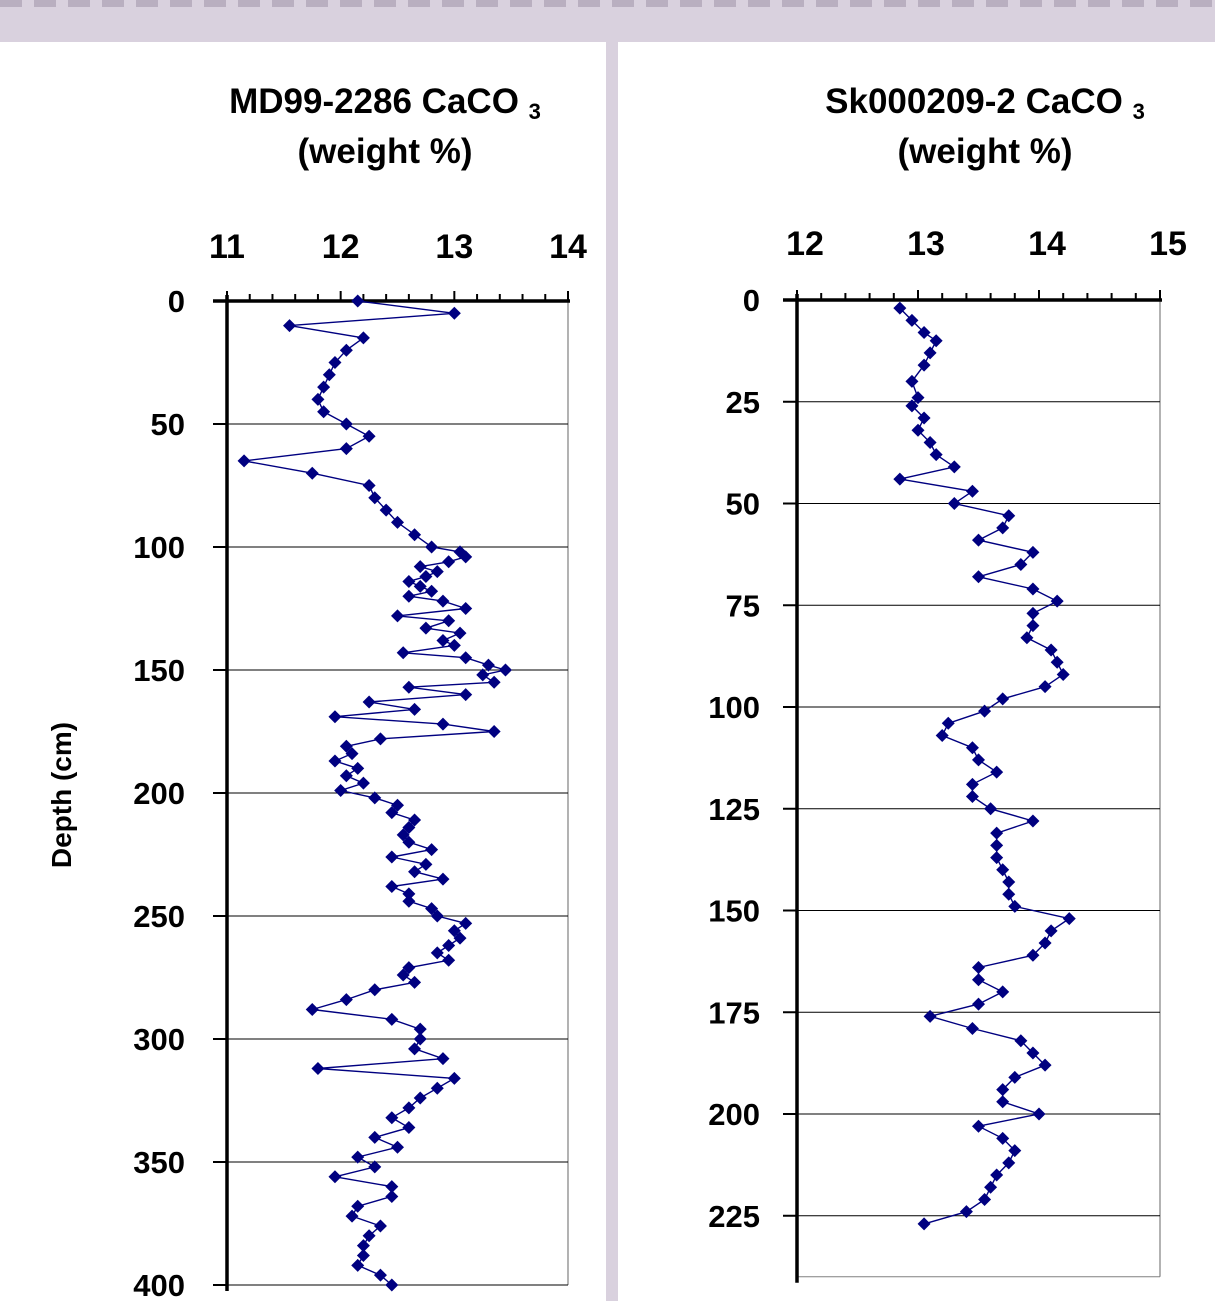  I want to click on y-tick-label: 175, so click(734, 1012).